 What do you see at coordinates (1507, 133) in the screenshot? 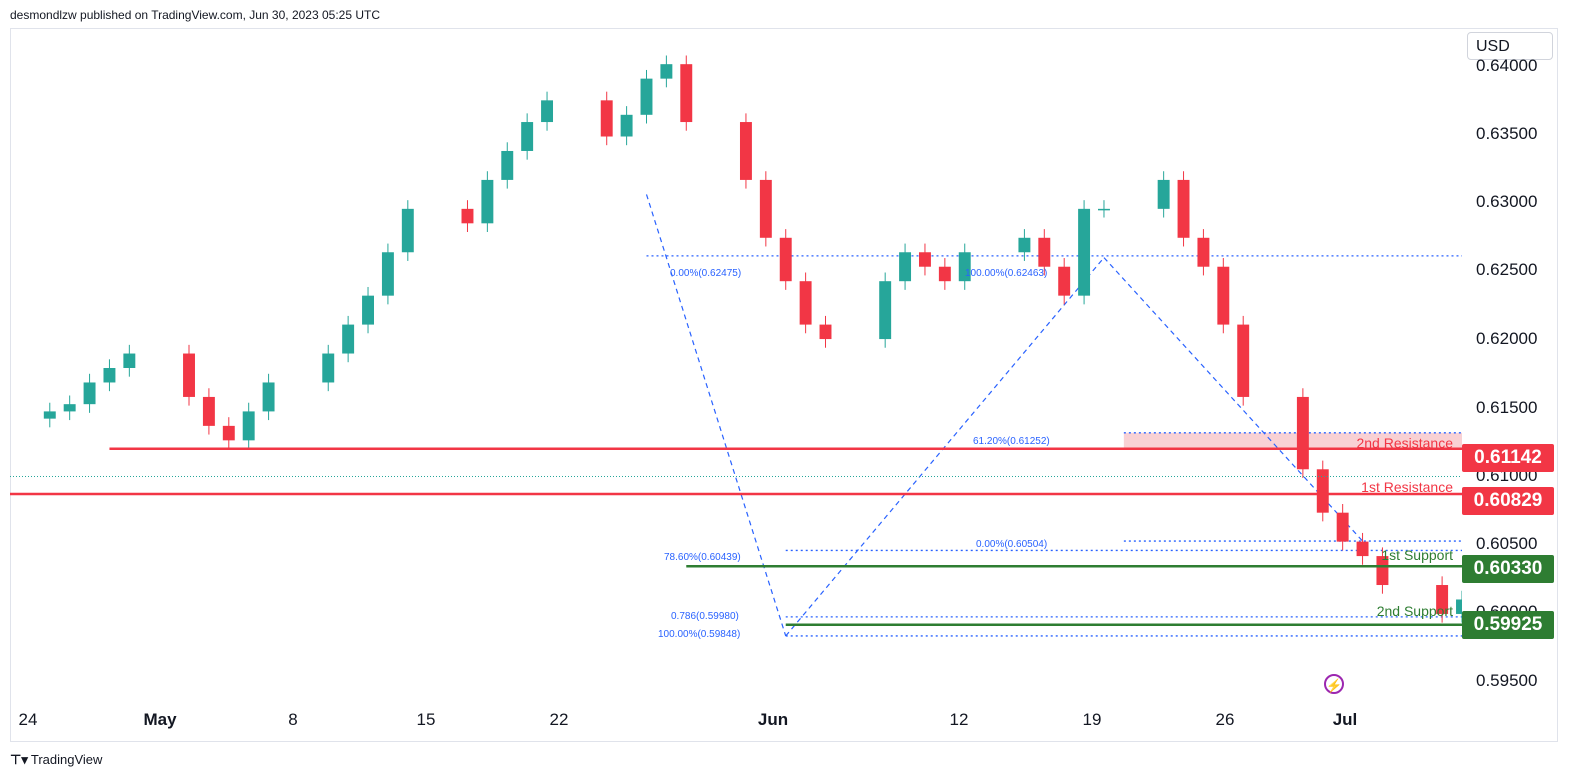
I see `y-tick: 0.63500` at bounding box center [1507, 133].